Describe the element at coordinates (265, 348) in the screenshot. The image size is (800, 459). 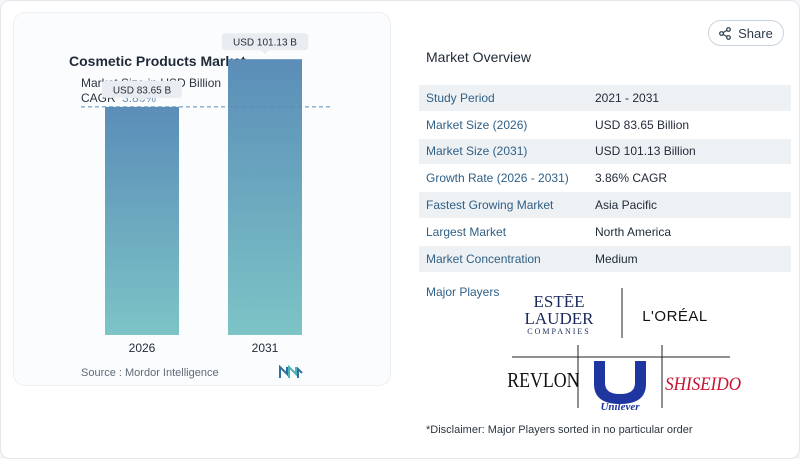
I see `category-label: 2031` at that location.